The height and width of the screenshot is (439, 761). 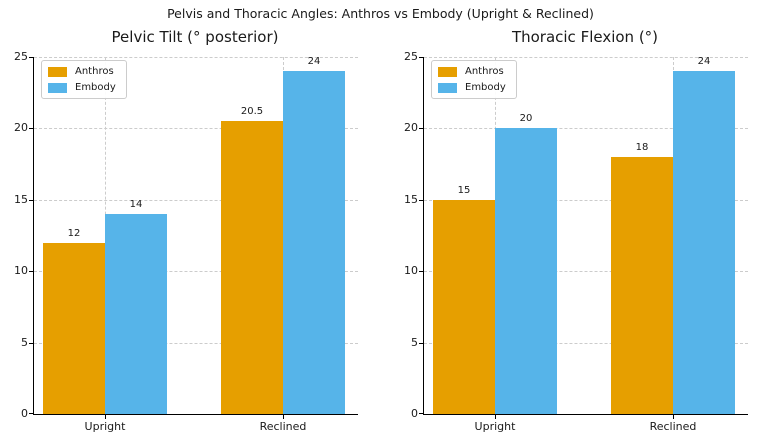 I want to click on value-label-anthros-upright: 12, so click(x=74, y=233).